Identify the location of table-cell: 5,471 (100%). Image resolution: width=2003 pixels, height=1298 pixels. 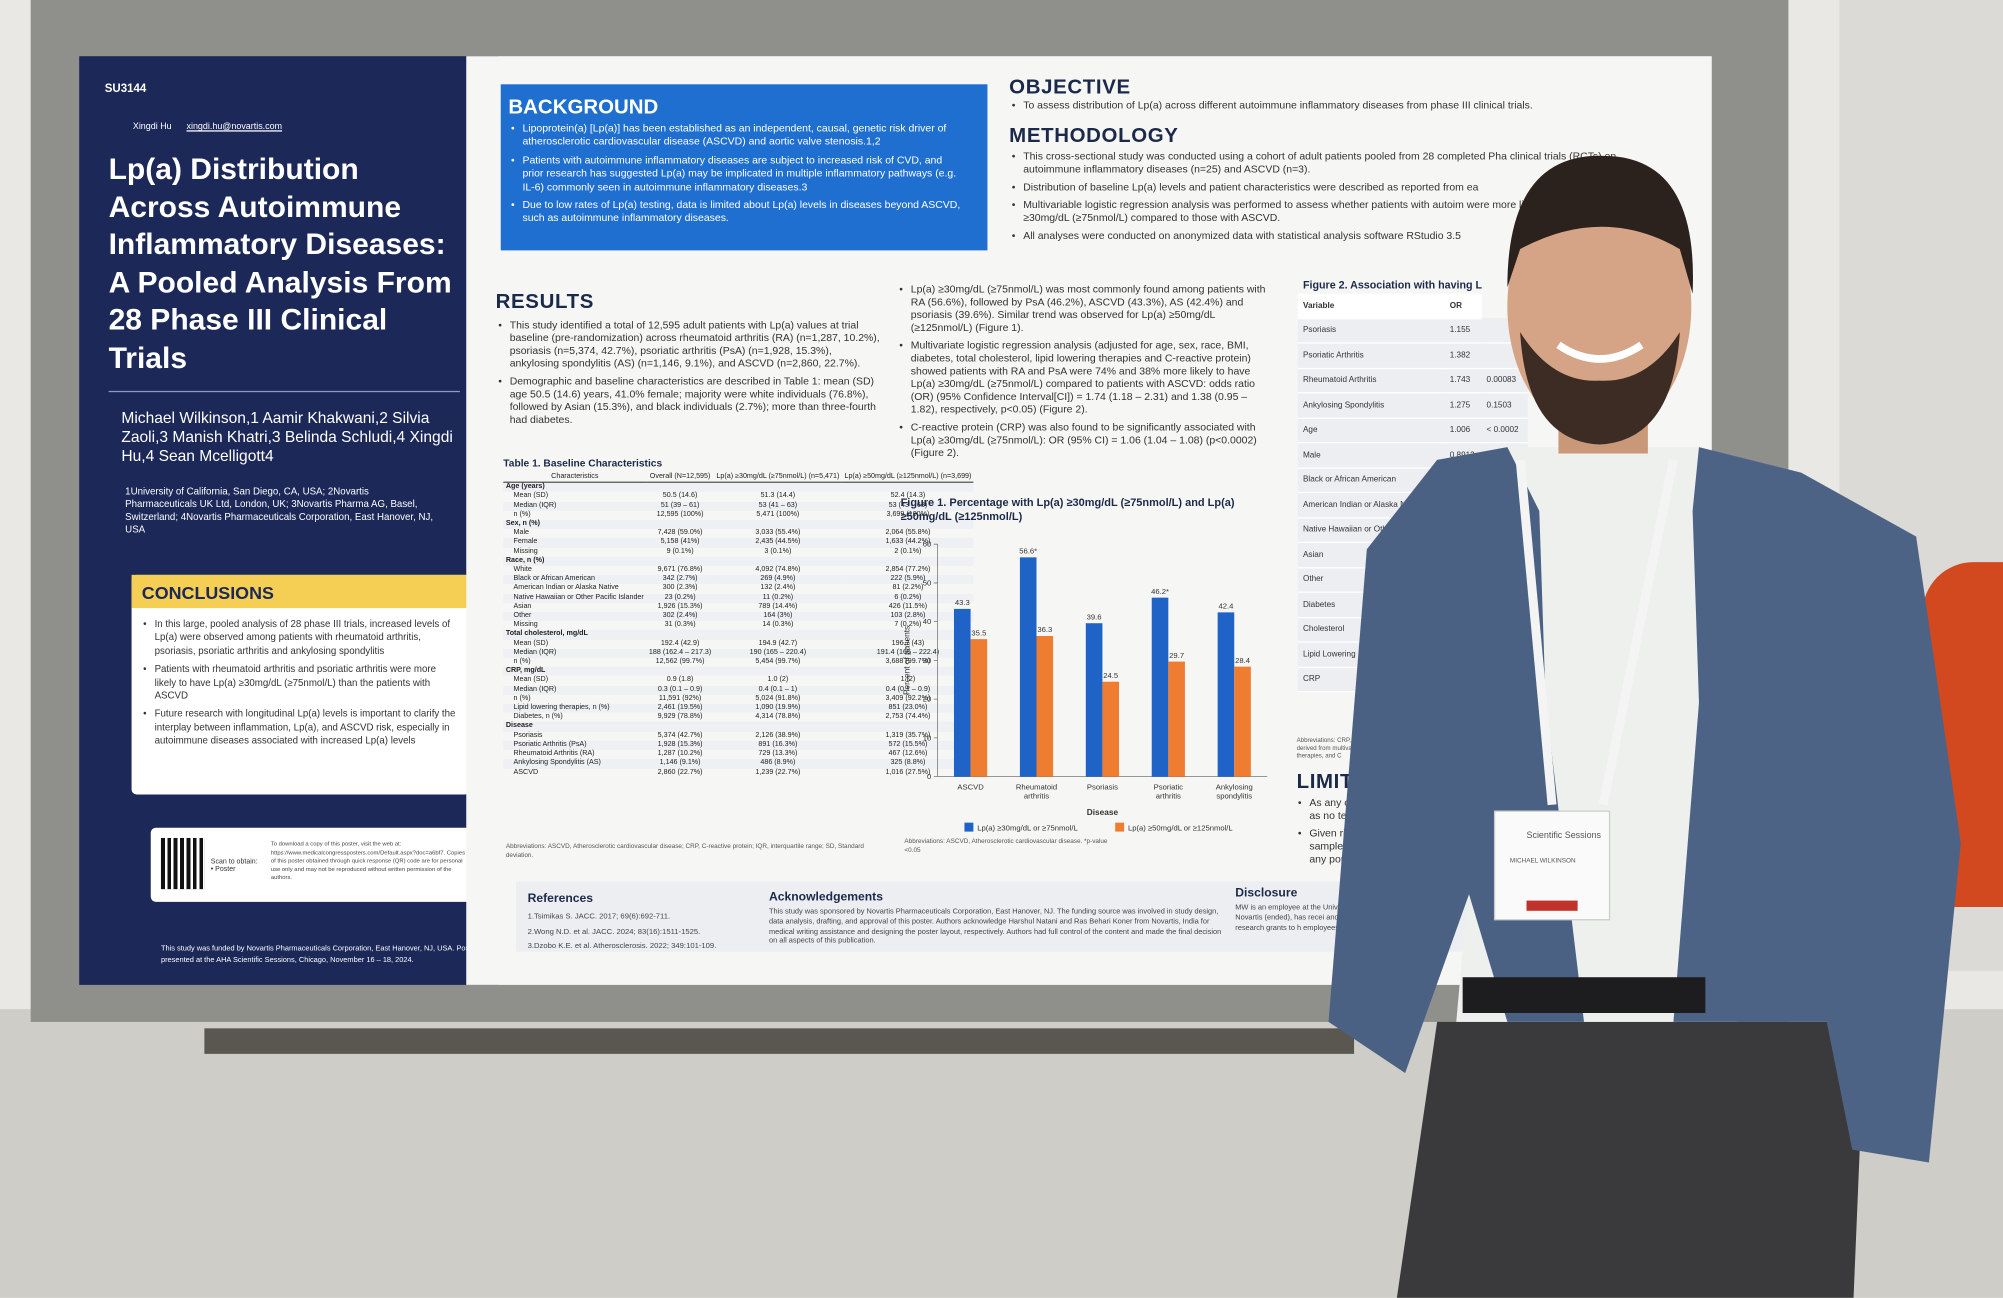
(778, 514).